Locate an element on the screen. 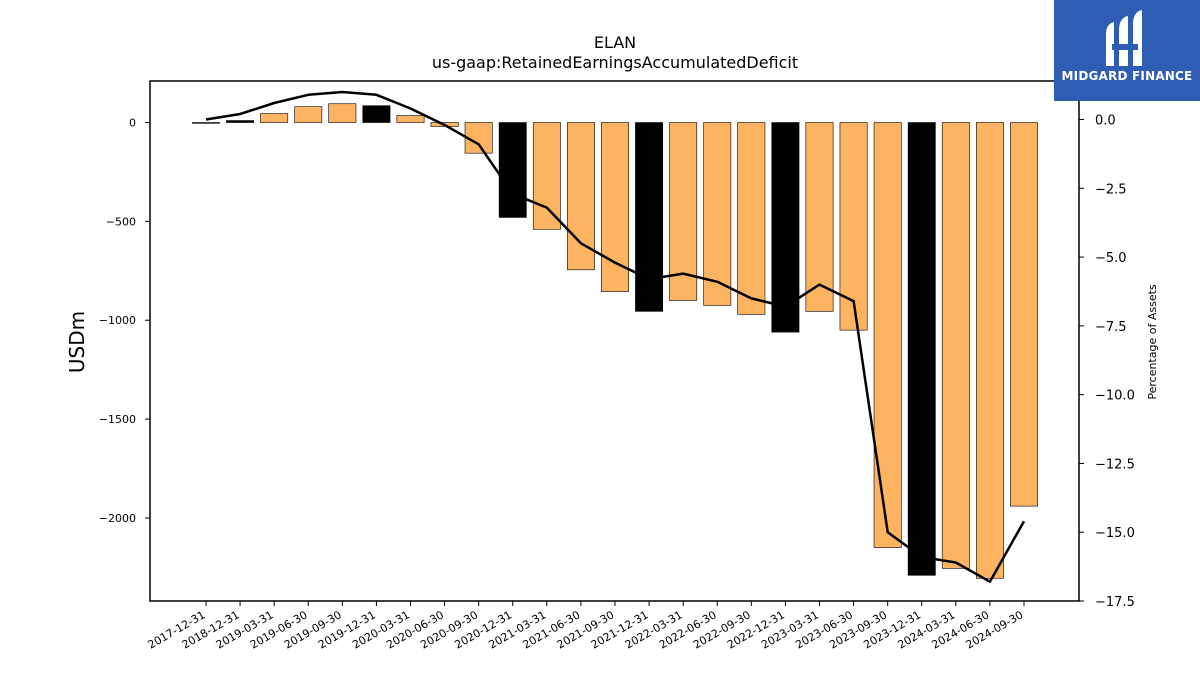 This screenshot has width=1200, height=675. y2-tick-label: −2.5 is located at coordinates (1111, 189).